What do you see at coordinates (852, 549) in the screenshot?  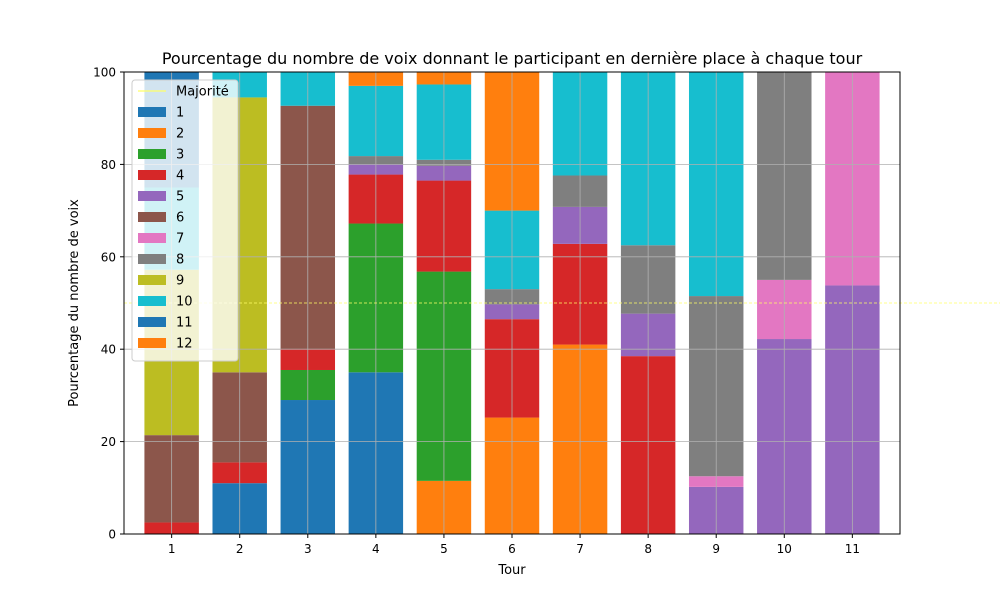 I see `x-tick-label: 11` at bounding box center [852, 549].